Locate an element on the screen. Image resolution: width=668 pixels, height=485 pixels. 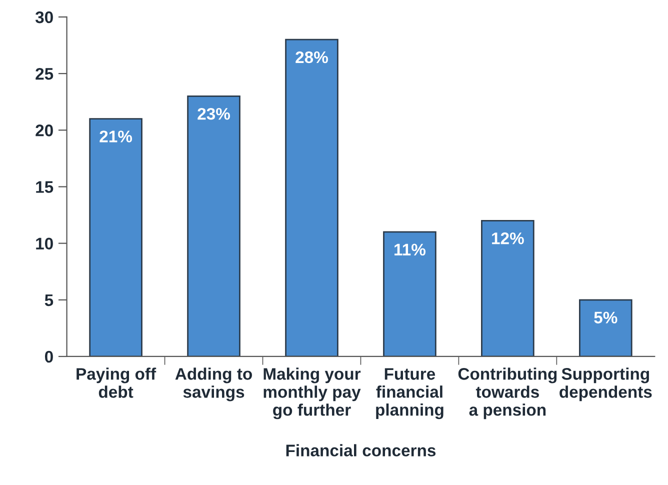
x-tick-label: Future financial planning is located at coordinates (410, 394).